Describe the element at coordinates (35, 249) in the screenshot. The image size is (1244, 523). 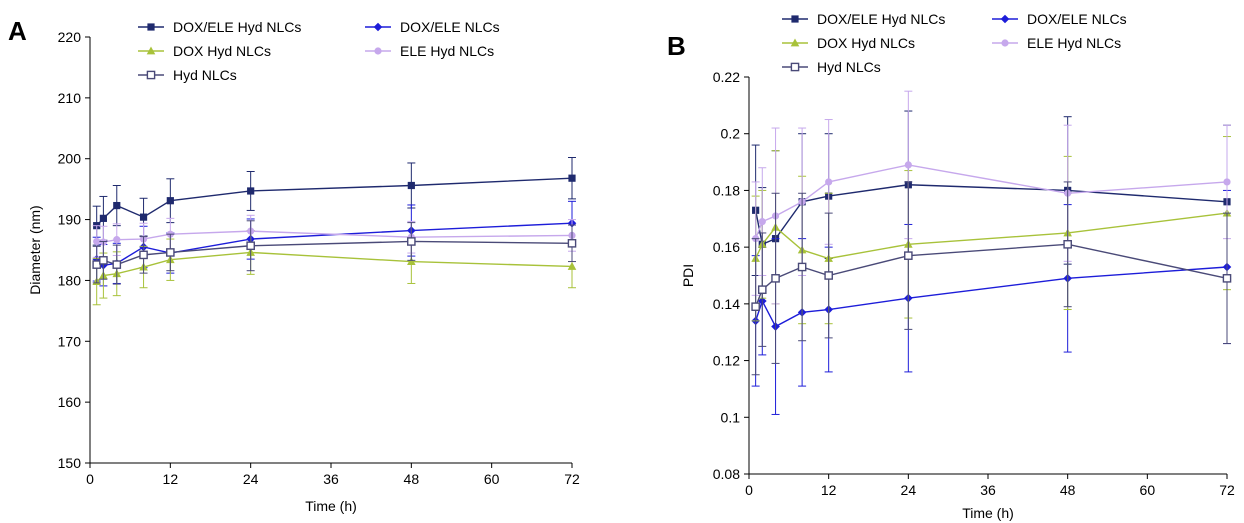
I see `y-axis-label: Diameter (nm)` at that location.